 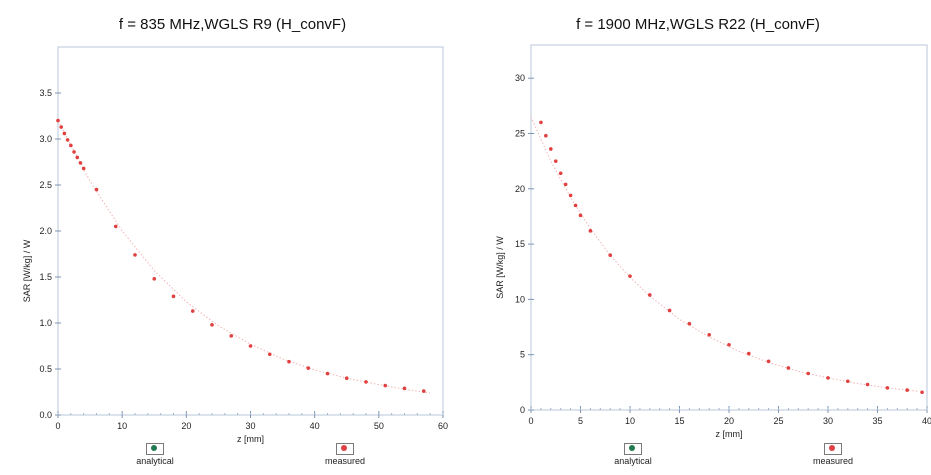 I want to click on x-tick-label: 30, so click(x=828, y=421).